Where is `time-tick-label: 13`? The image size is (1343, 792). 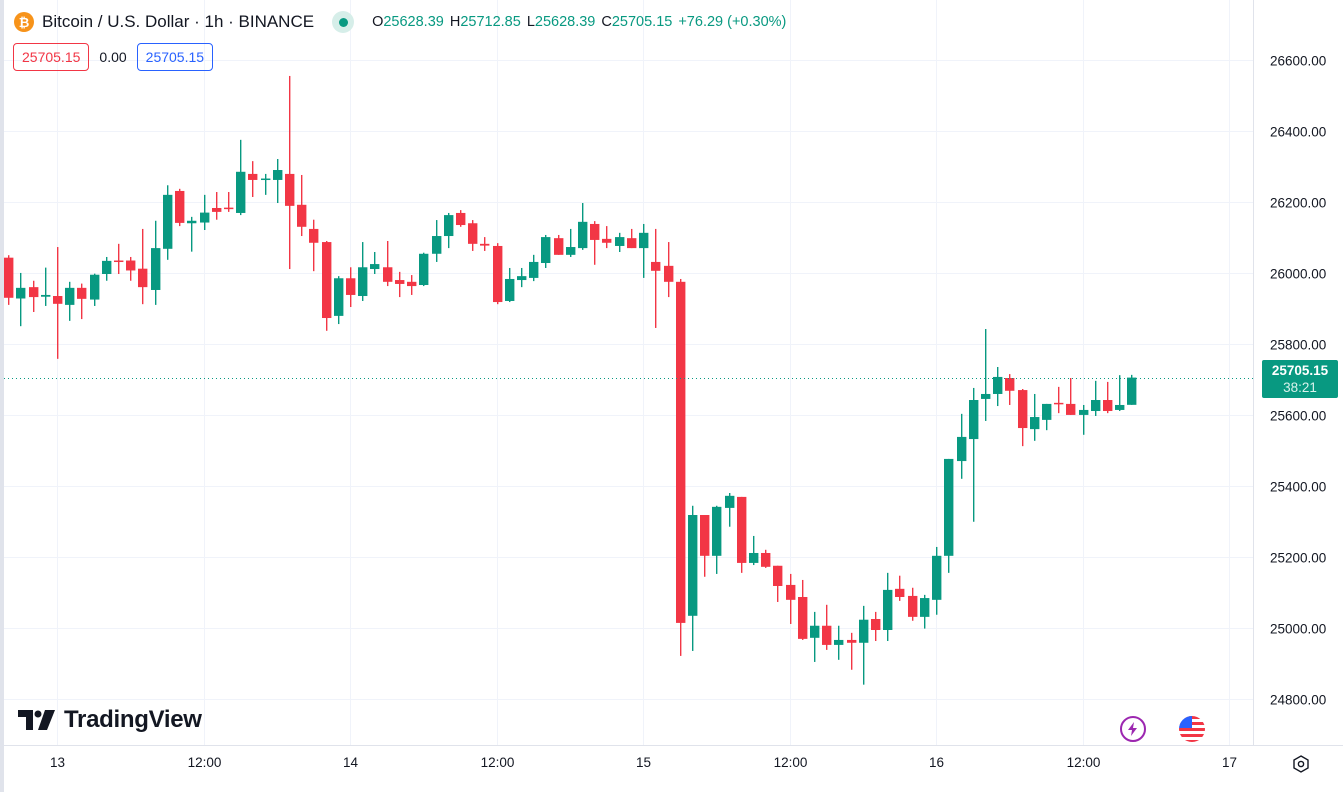 time-tick-label: 13 is located at coordinates (57, 762).